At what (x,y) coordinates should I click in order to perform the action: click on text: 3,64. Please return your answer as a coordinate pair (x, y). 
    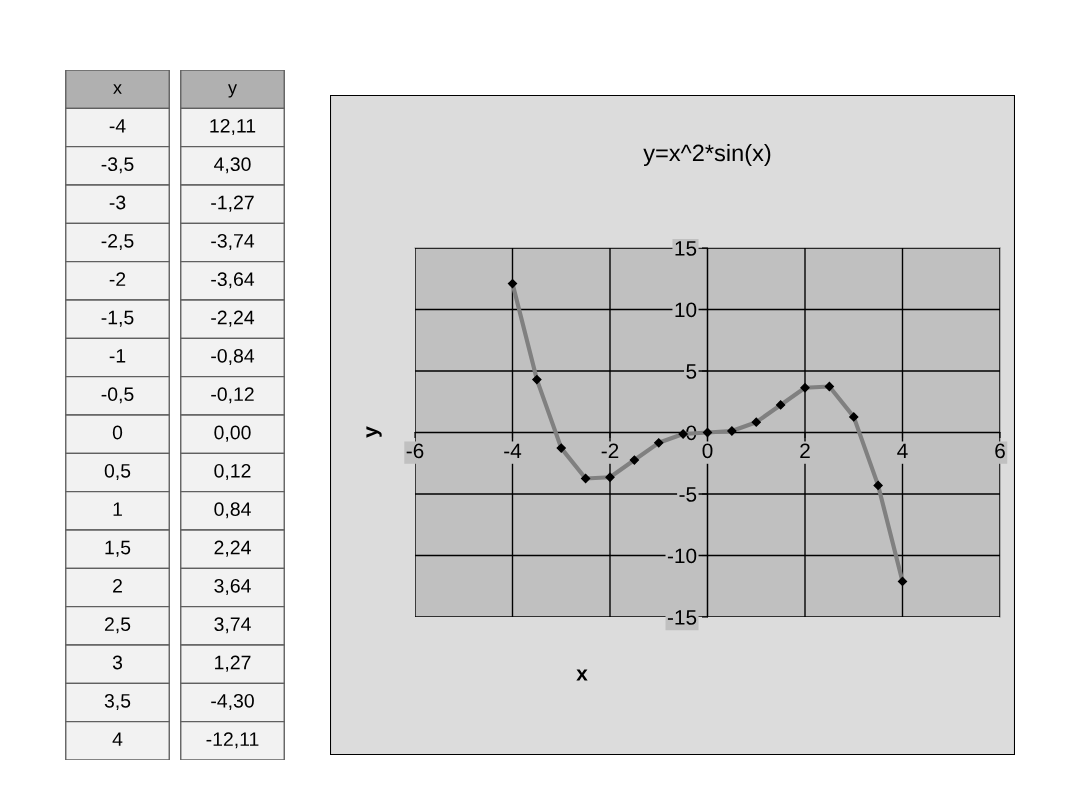
    Looking at the image, I should click on (232, 587).